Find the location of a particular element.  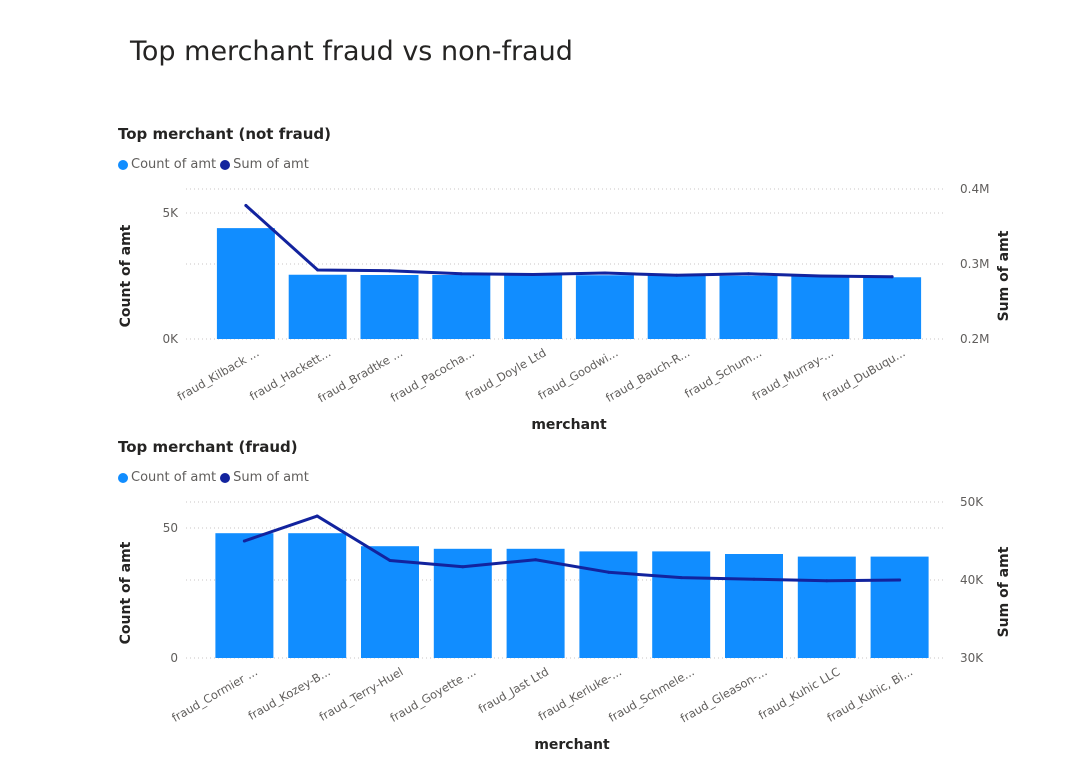

y-tick-label: 5K is located at coordinates (170, 213).